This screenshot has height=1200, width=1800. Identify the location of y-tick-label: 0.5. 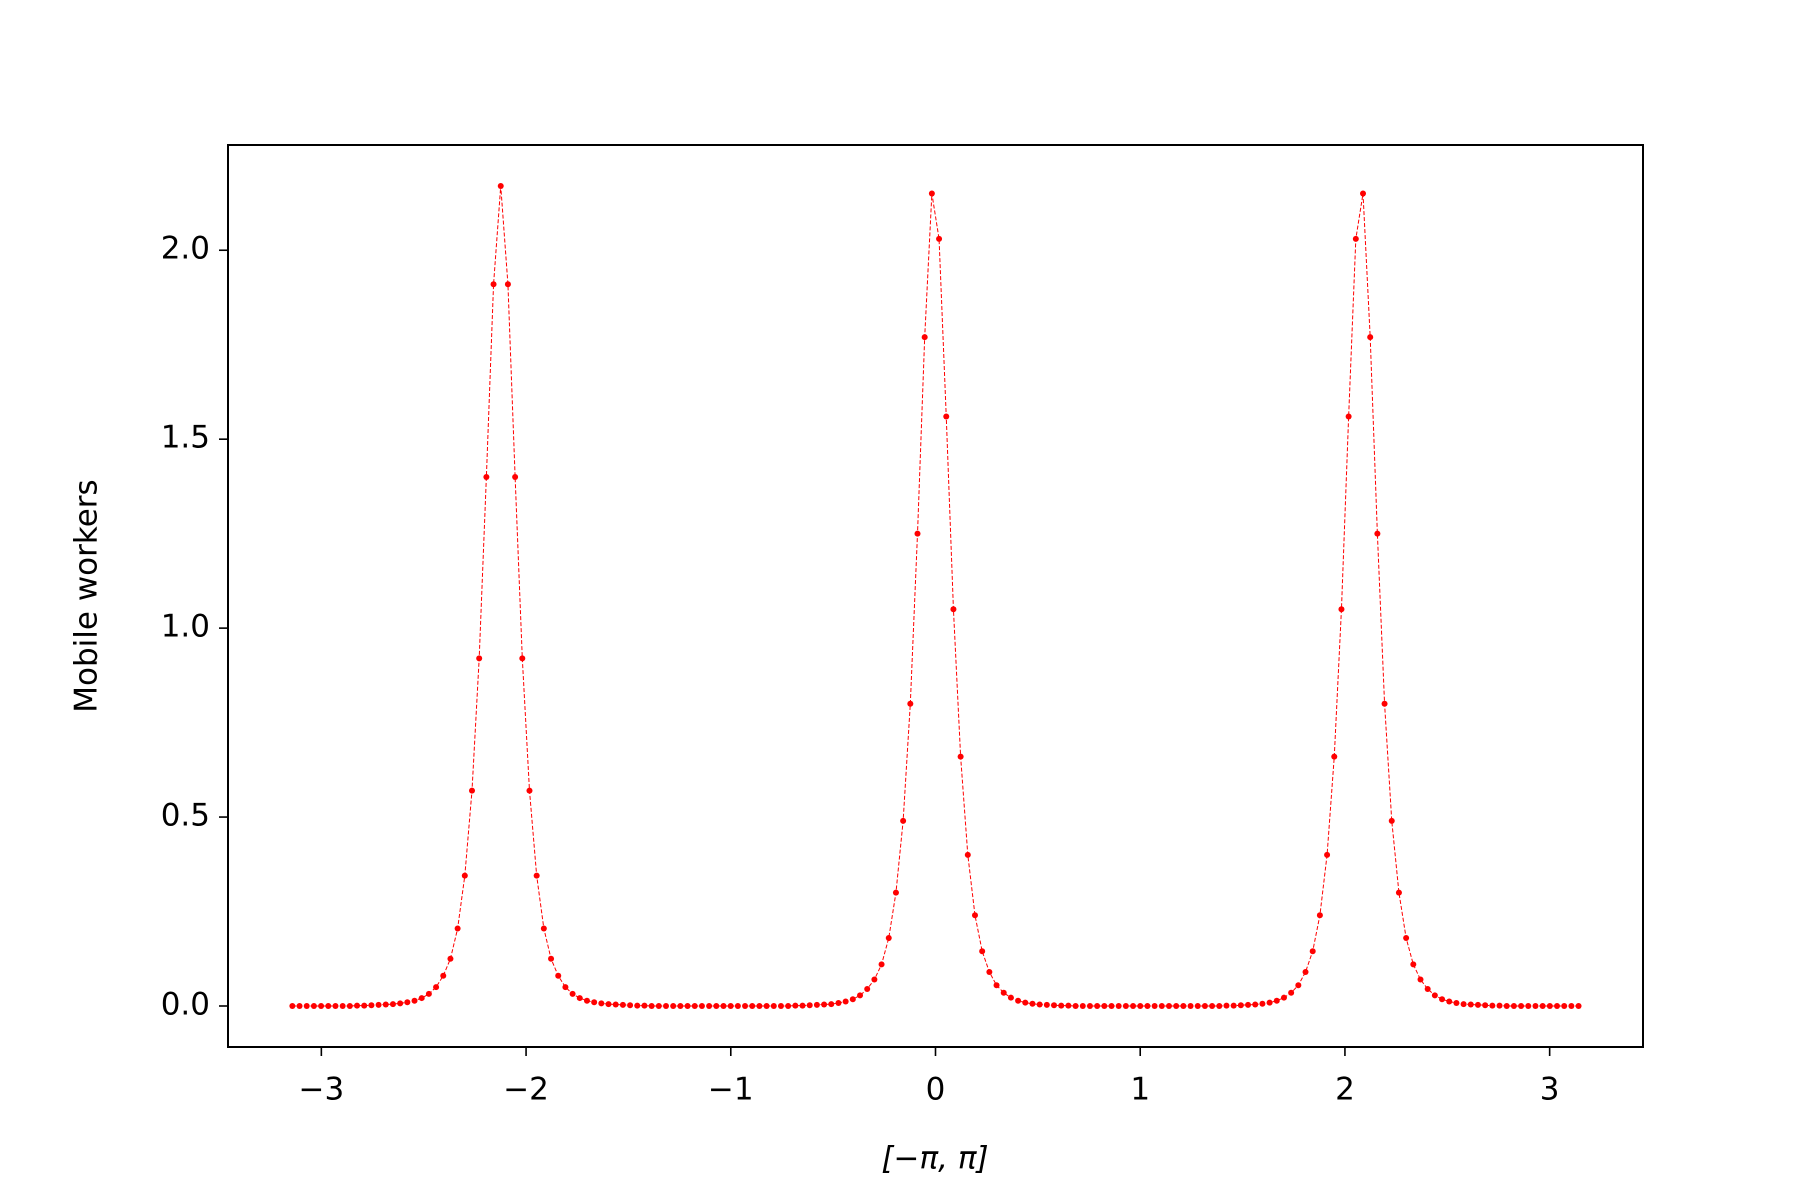
(185, 816).